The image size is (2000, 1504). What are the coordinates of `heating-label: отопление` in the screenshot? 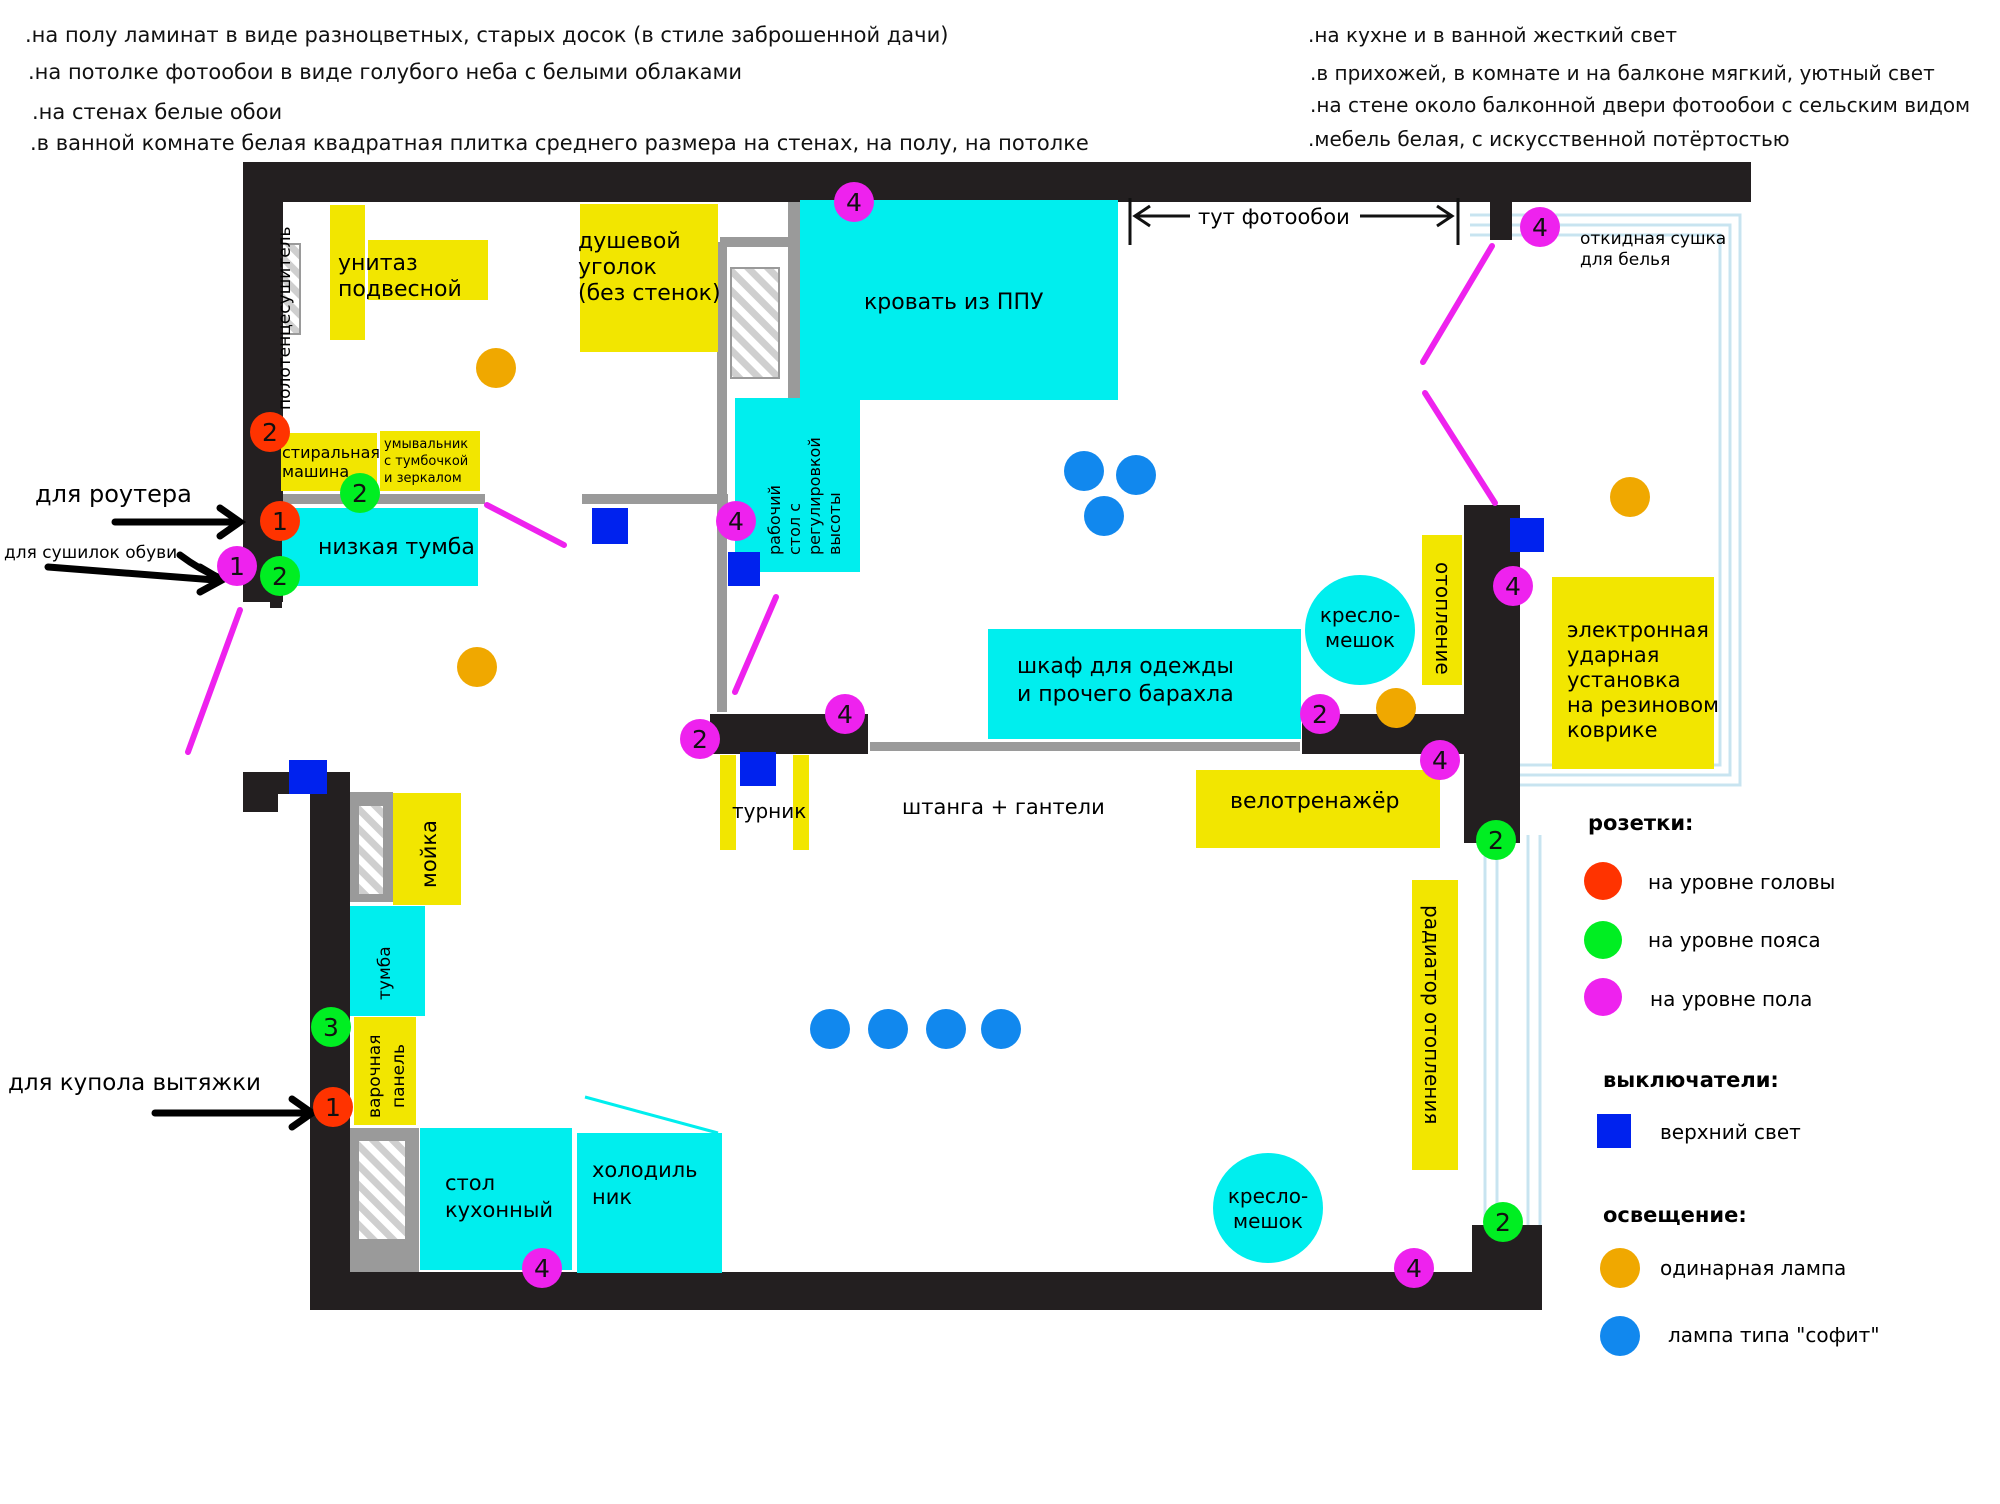 It's located at (1443, 618).